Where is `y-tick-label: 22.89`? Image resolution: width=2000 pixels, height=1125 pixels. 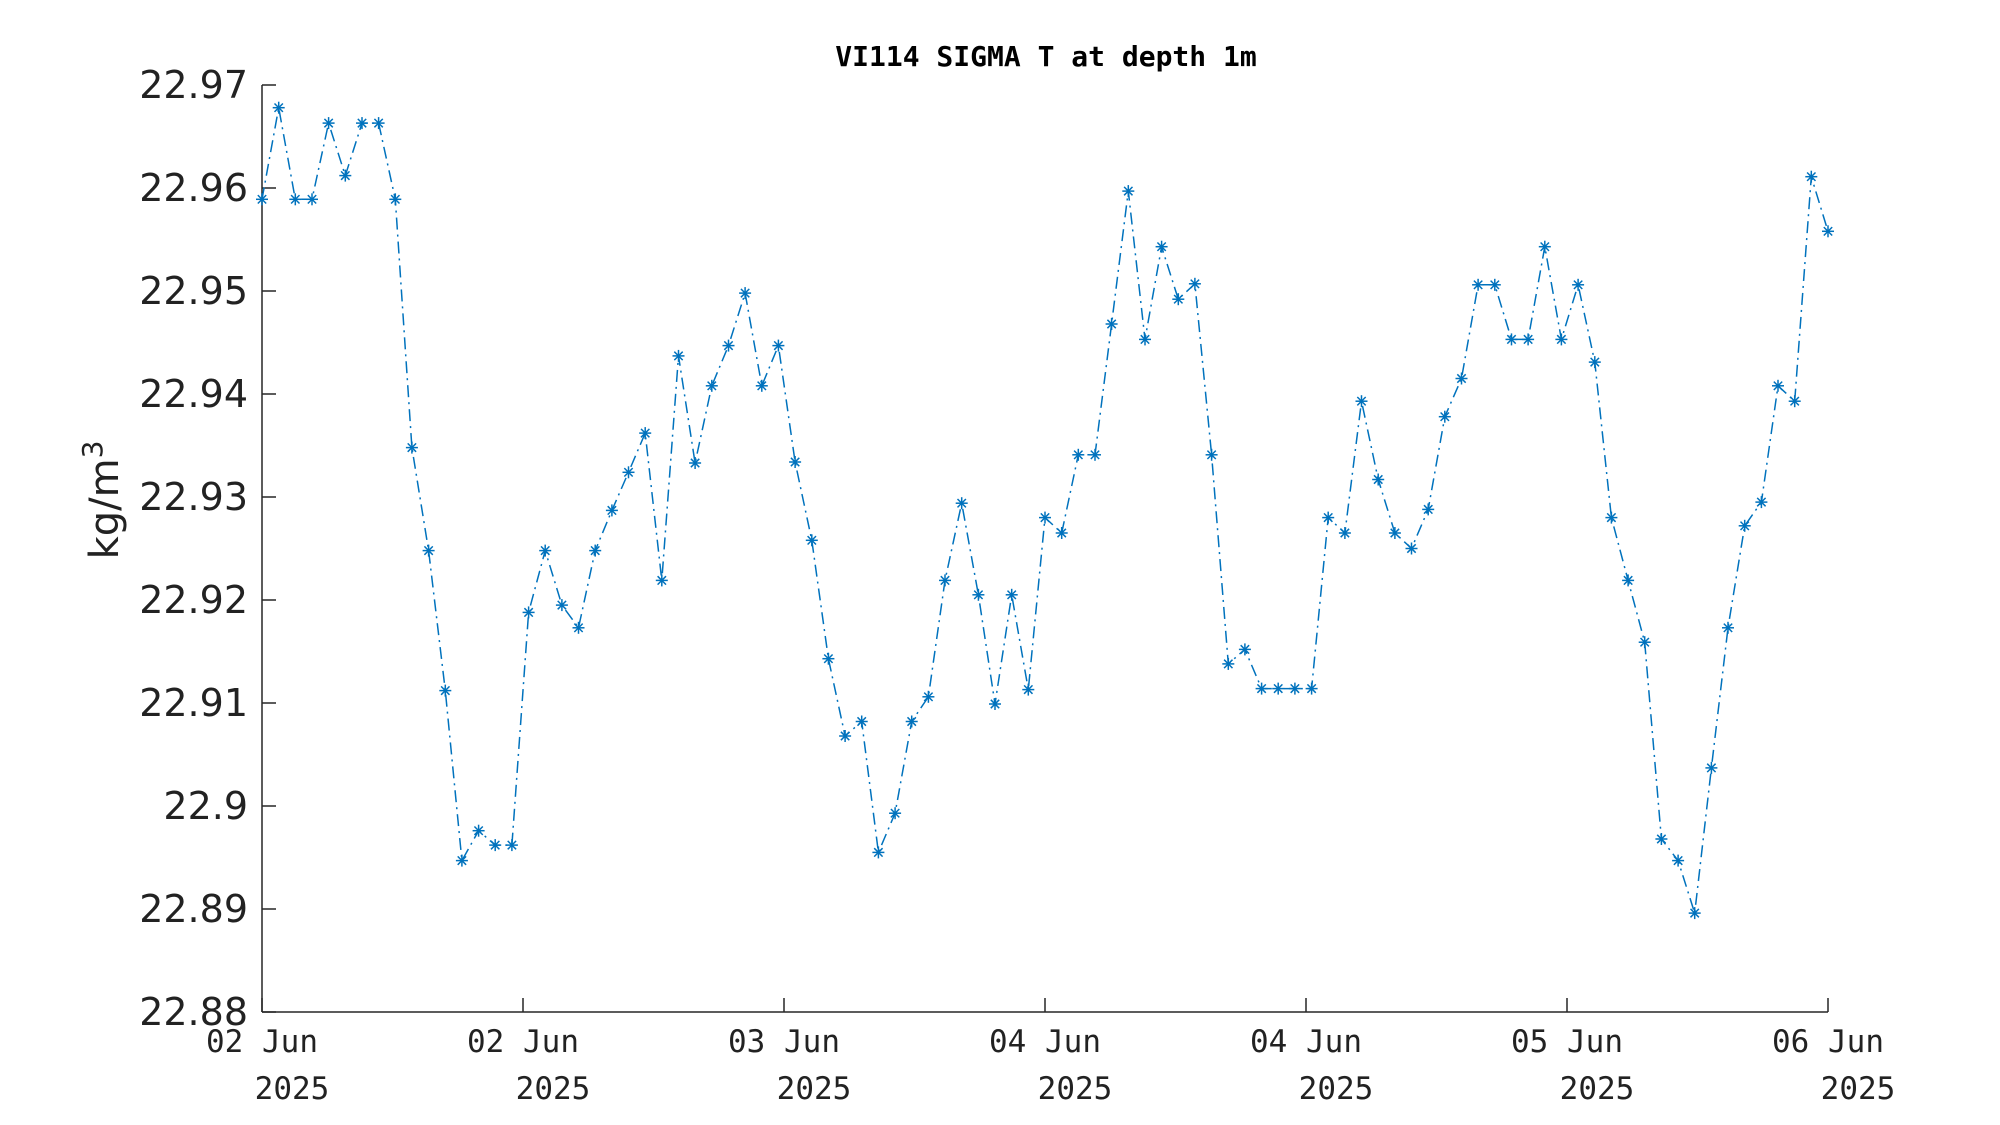 y-tick-label: 22.89 is located at coordinates (193, 909).